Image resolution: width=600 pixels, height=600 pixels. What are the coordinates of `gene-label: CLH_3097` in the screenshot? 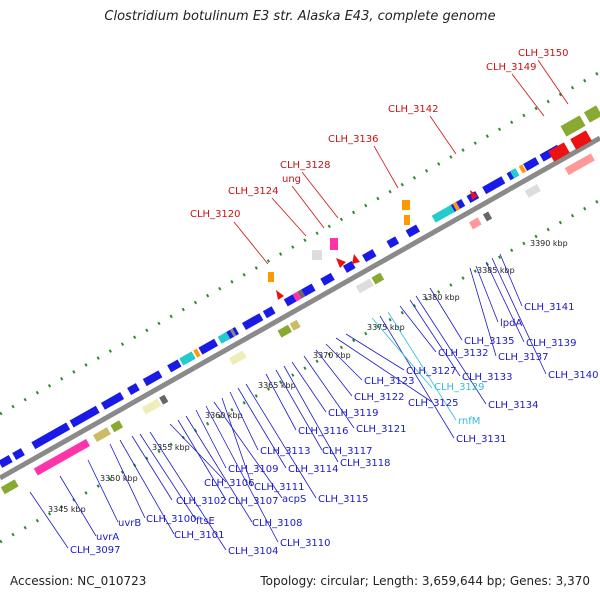 It's located at (95, 550).